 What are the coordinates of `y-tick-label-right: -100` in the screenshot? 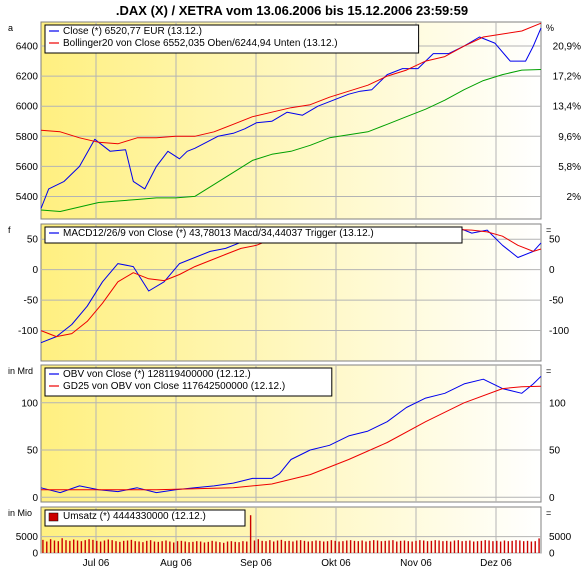 It's located at (559, 331).